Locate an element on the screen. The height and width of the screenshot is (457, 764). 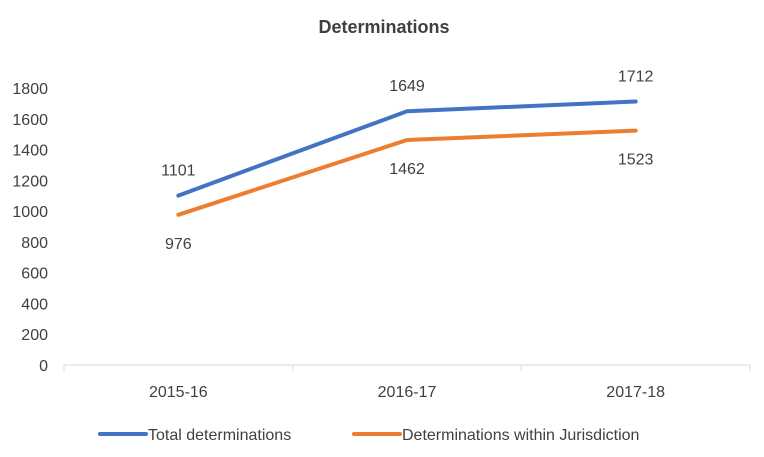
y-axis-ticks: 0 200 400 600 800 1000 1200 1400 1600 1800 is located at coordinates (30, 228).